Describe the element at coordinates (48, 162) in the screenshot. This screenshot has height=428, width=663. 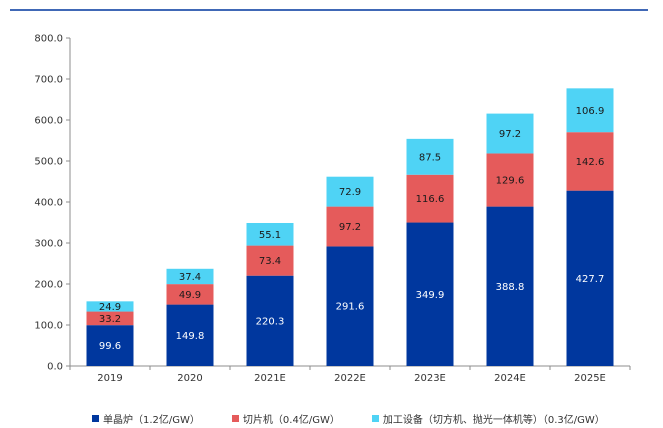
I see `y-tick-label: 500.0` at that location.